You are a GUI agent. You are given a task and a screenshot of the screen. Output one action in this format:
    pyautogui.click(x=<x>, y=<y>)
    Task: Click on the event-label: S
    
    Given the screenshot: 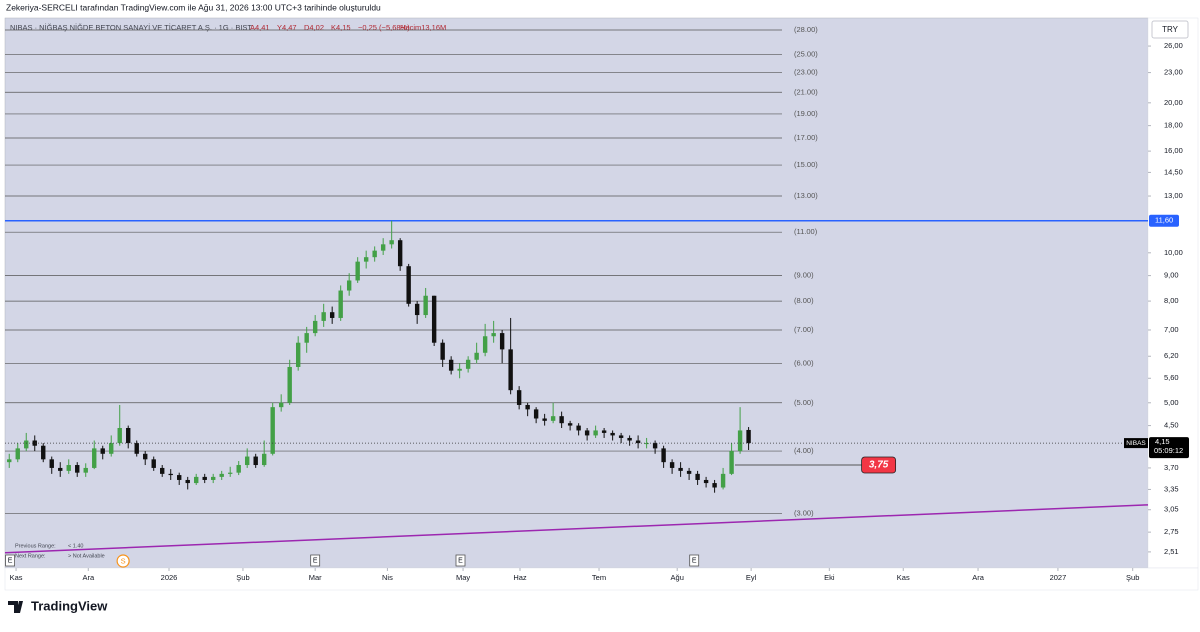 What is the action you would take?
    pyautogui.click(x=123, y=560)
    